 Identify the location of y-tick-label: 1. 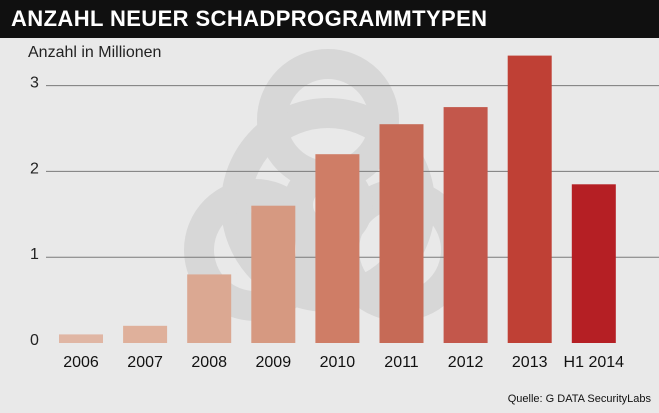
(34, 254).